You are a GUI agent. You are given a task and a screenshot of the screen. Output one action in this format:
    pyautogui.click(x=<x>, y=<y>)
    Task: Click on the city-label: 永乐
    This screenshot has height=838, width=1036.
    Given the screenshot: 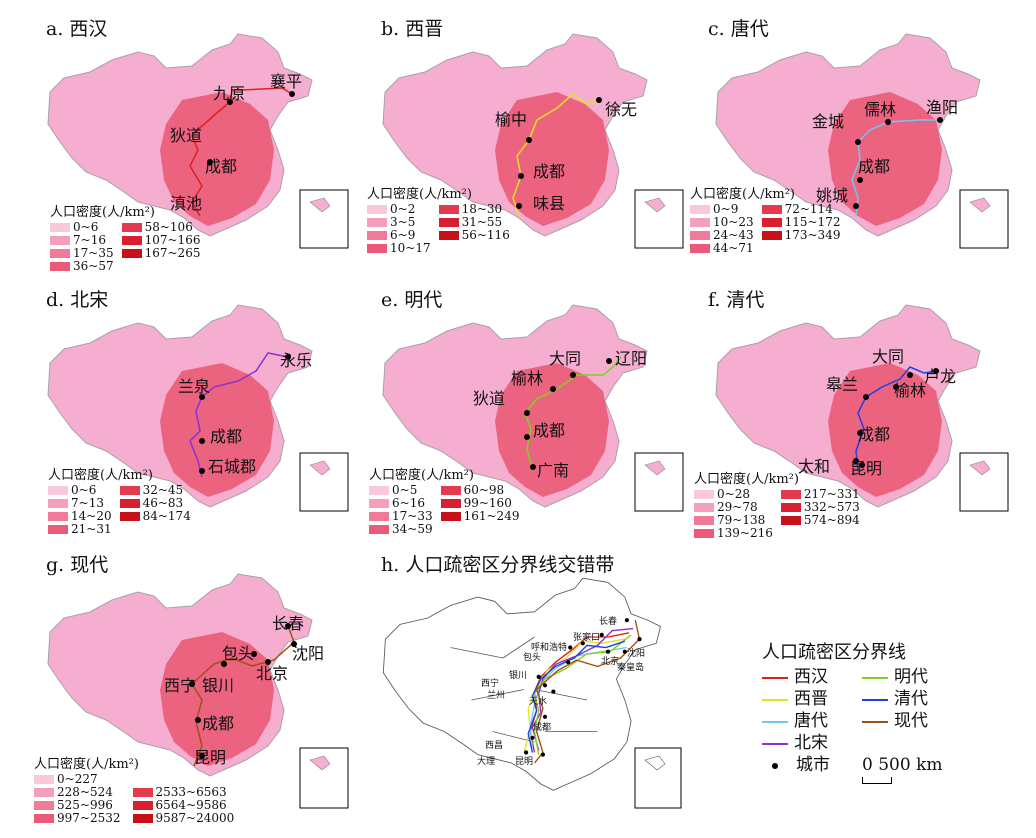 What is the action you would take?
    pyautogui.click(x=296, y=360)
    